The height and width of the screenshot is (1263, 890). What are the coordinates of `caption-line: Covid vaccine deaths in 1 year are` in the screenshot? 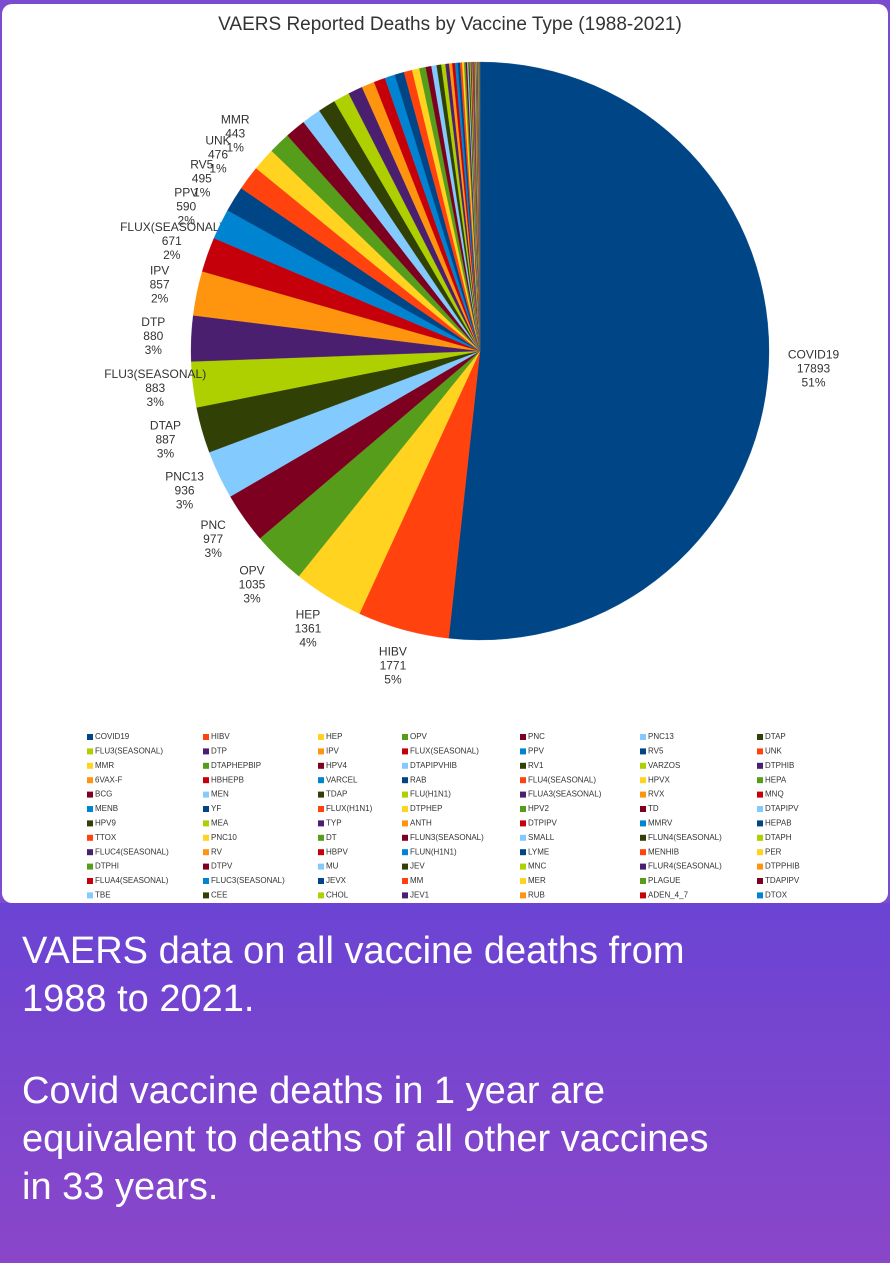 It's located at (313, 1091).